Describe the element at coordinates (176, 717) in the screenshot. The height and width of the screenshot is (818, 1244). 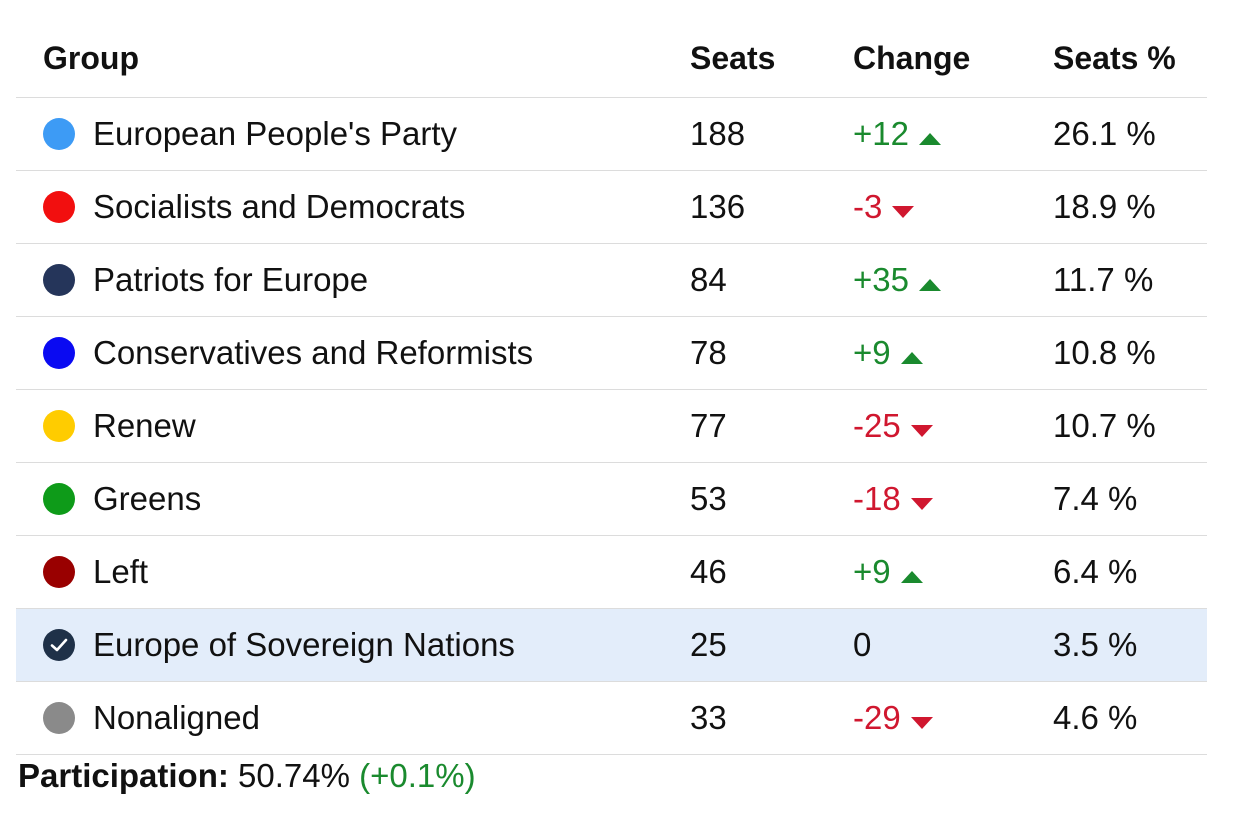
I see `group-name: Nonaligned` at that location.